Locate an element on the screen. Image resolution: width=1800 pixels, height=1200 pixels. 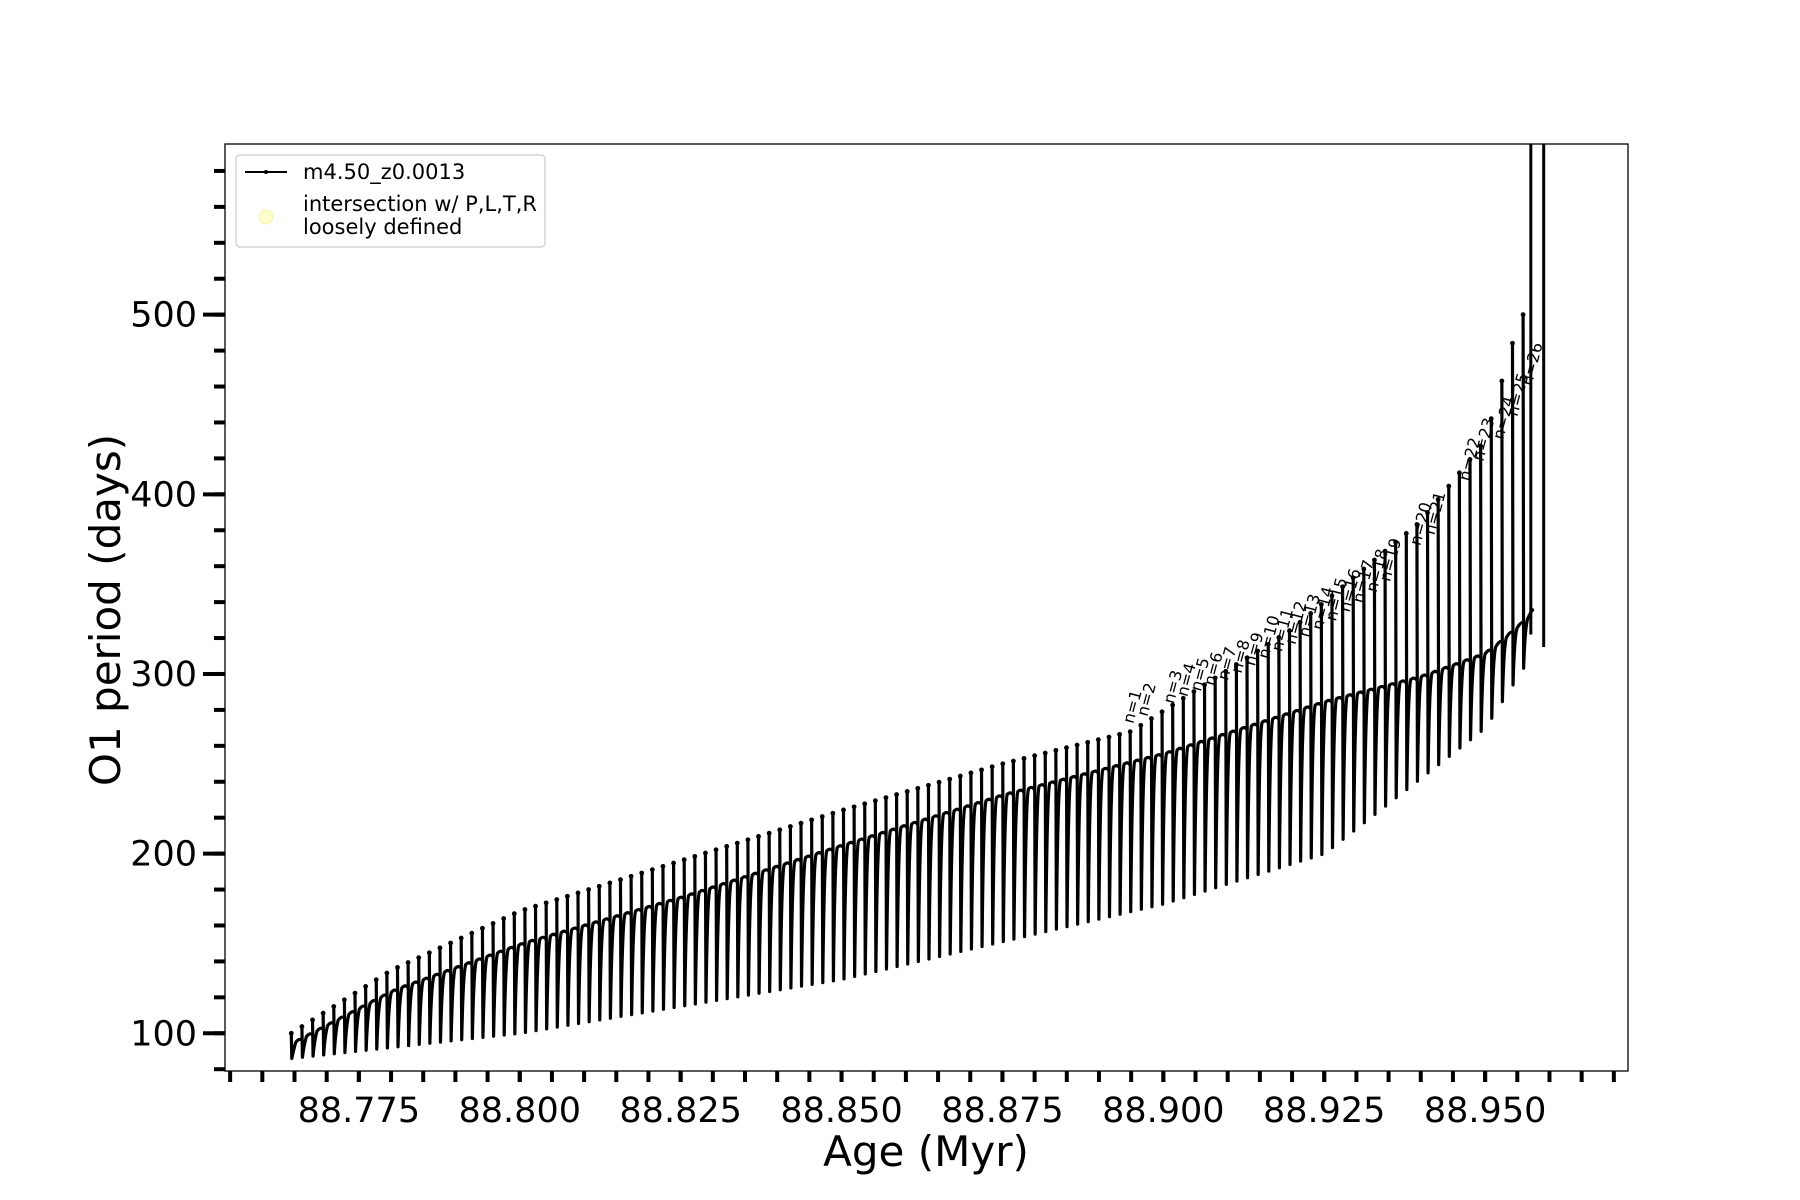
x-tick-label: 88.775 is located at coordinates (359, 1111).